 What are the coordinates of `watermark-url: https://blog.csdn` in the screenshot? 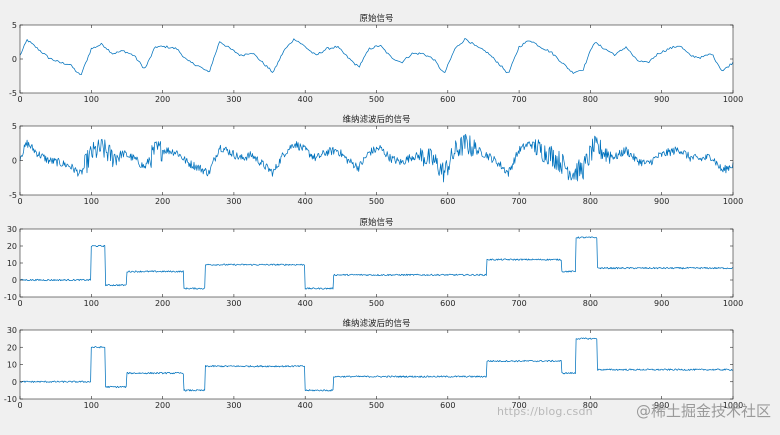 It's located at (545, 411).